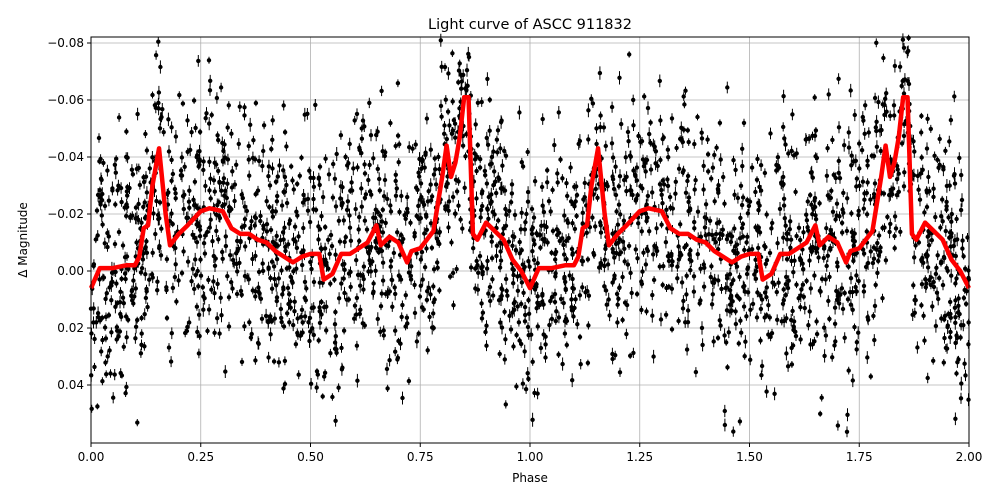  I want to click on x-axis-ticks: 0.00 0.25 0.50 0.75 1.00 1.25 1.50 1.75 2.00, so click(530, 453).